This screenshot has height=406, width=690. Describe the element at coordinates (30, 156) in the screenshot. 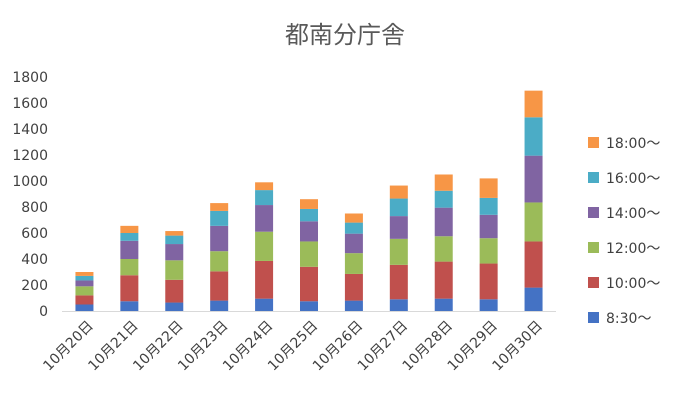

I see `y-tick-label: 1200` at that location.